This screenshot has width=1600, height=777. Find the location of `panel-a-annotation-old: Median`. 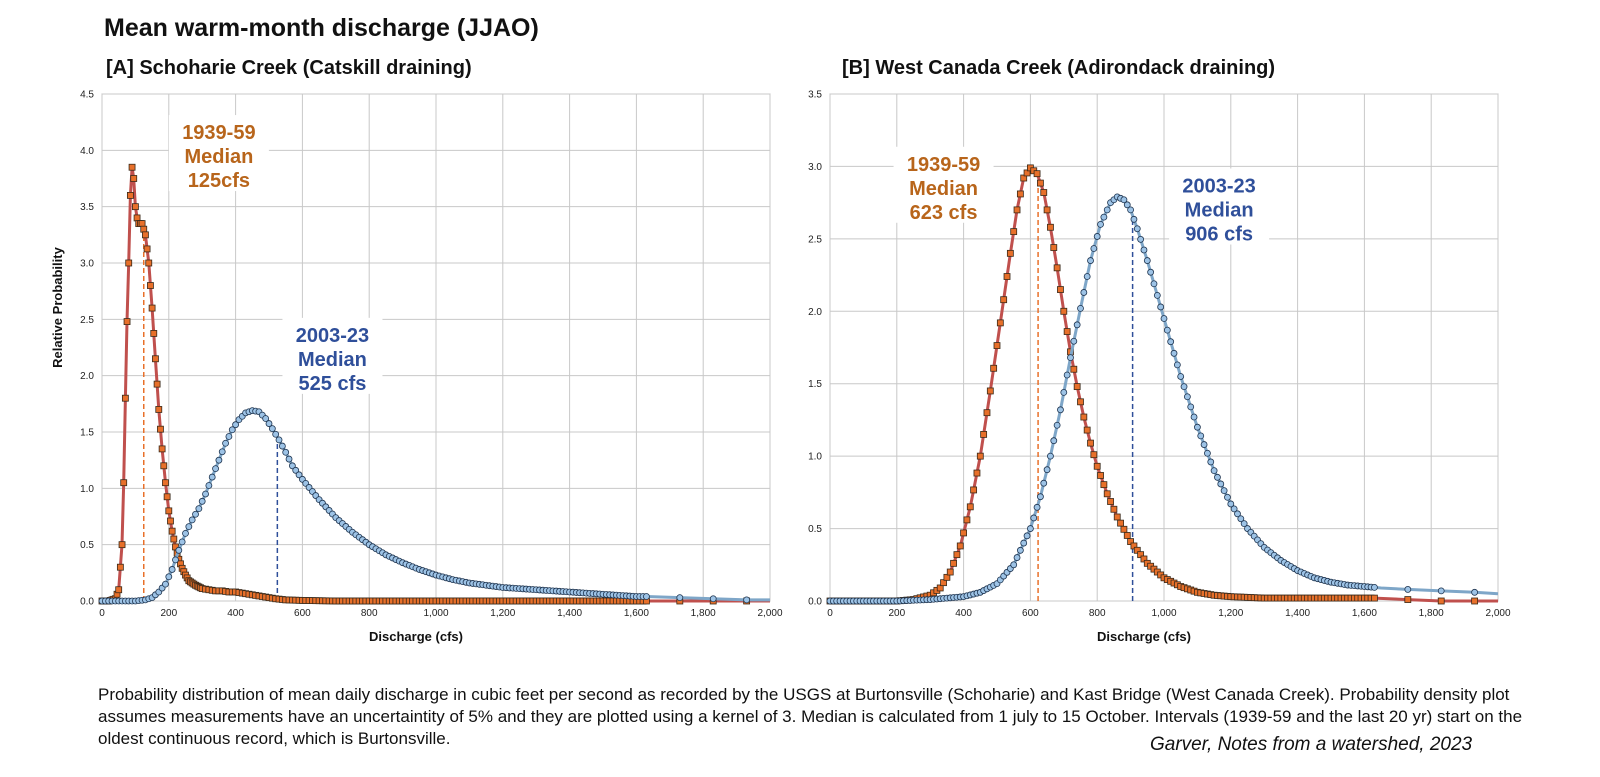

panel-a-annotation-old: Median is located at coordinates (218, 157).